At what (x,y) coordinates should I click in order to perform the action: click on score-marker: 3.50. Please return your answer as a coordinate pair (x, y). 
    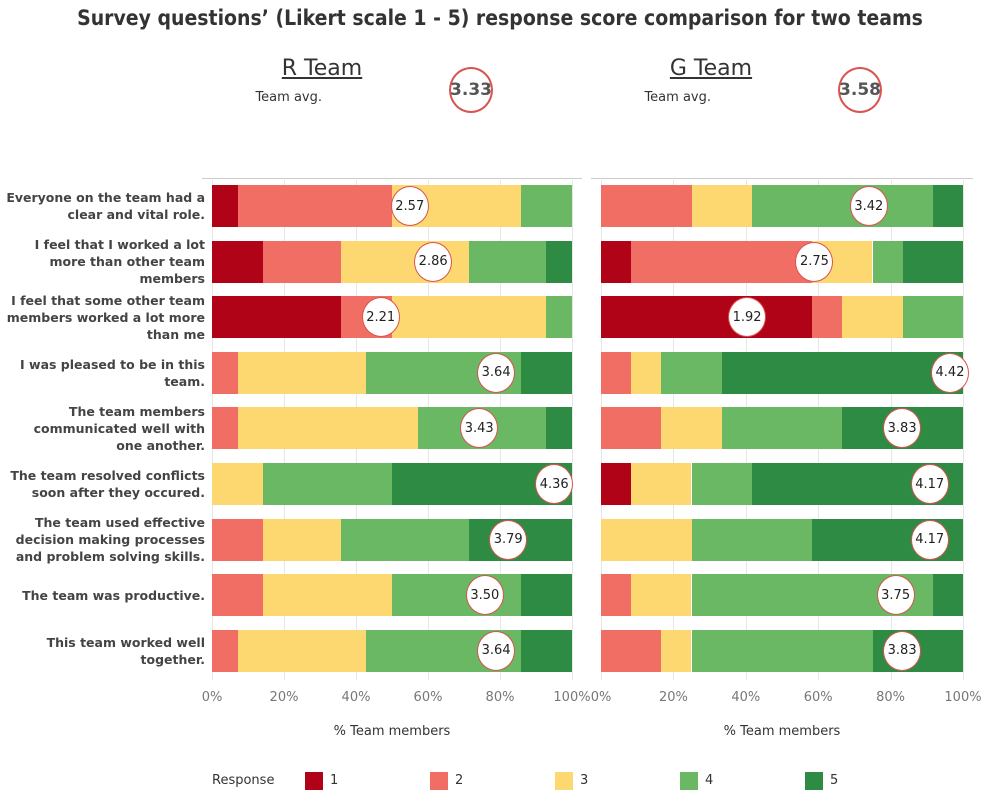
    Looking at the image, I should click on (484, 595).